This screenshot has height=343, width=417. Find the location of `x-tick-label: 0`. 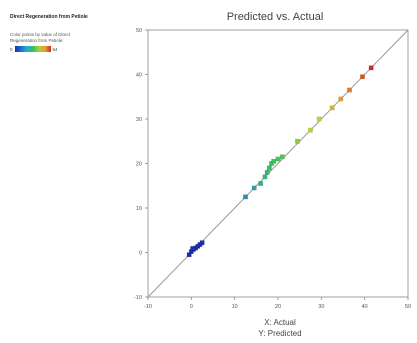

x-tick-label: 0 is located at coordinates (191, 307).